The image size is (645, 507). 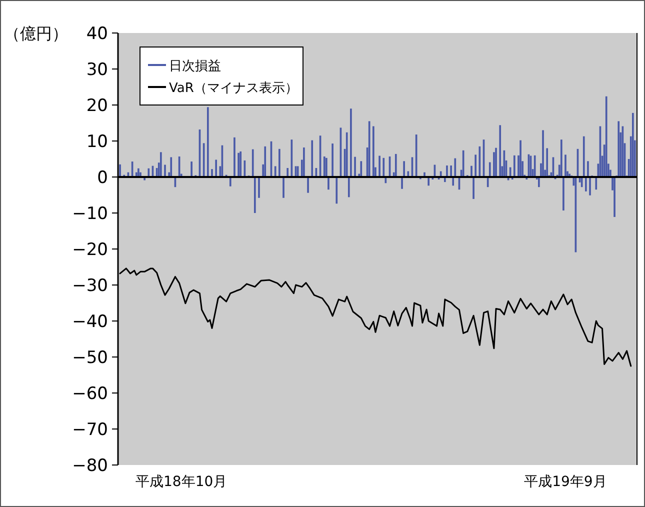 I want to click on y-tick-label: −80, so click(x=90, y=466).